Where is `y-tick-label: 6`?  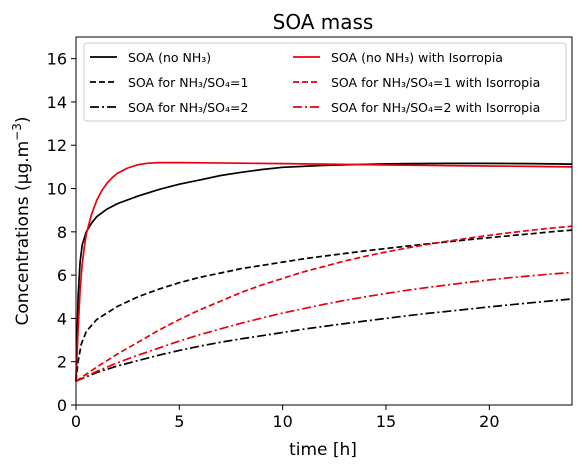
y-tick-label: 6 is located at coordinates (62, 275).